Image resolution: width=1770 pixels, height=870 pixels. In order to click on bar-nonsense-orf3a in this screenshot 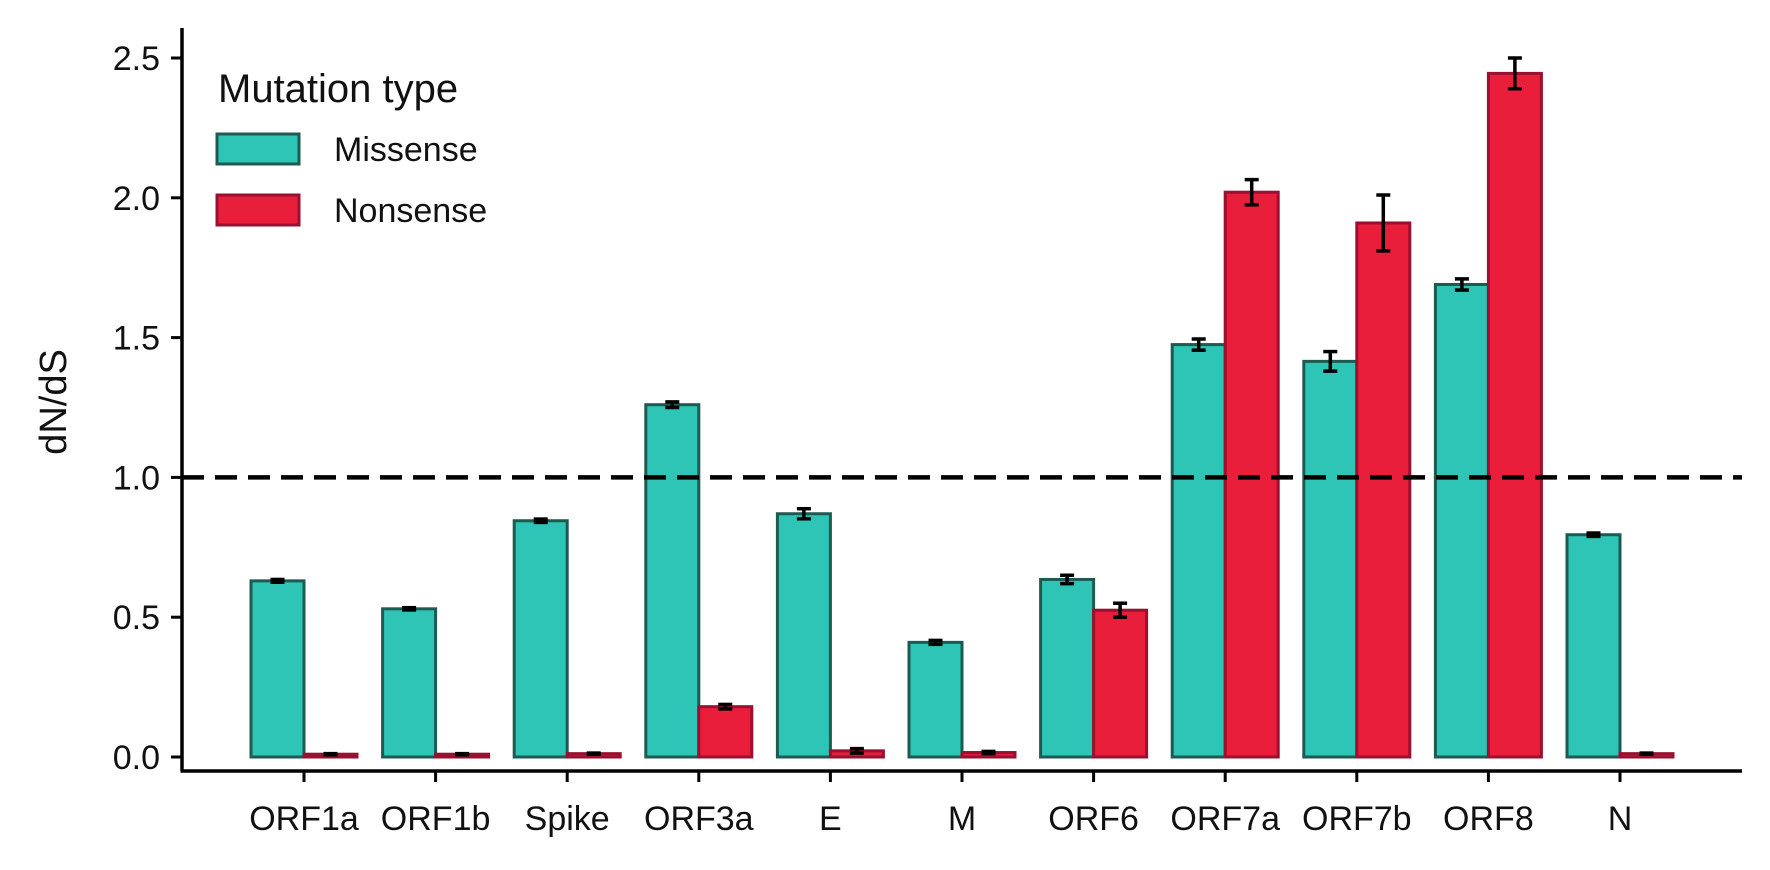, I will do `click(725, 732)`.